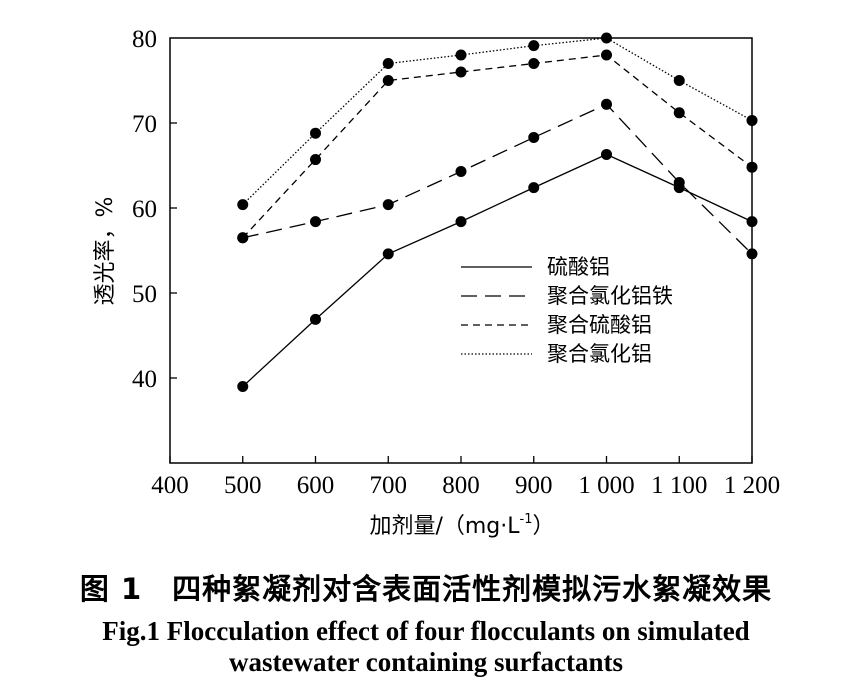 The image size is (852, 697). What do you see at coordinates (144, 39) in the screenshot?
I see `y-tick-label: 80` at bounding box center [144, 39].